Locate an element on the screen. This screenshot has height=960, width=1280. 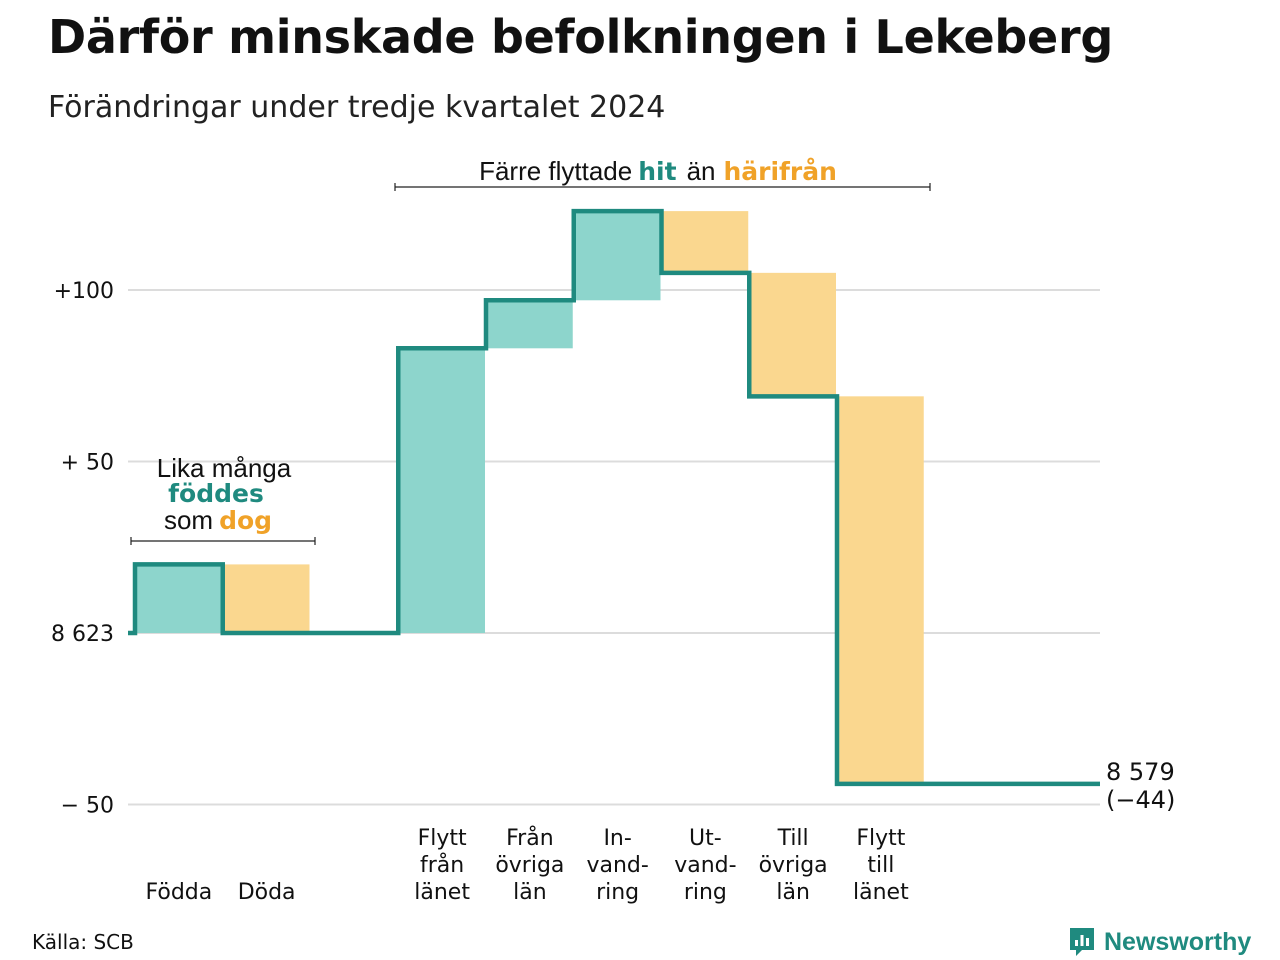
y-tick-label: − 50 is located at coordinates (87, 806).